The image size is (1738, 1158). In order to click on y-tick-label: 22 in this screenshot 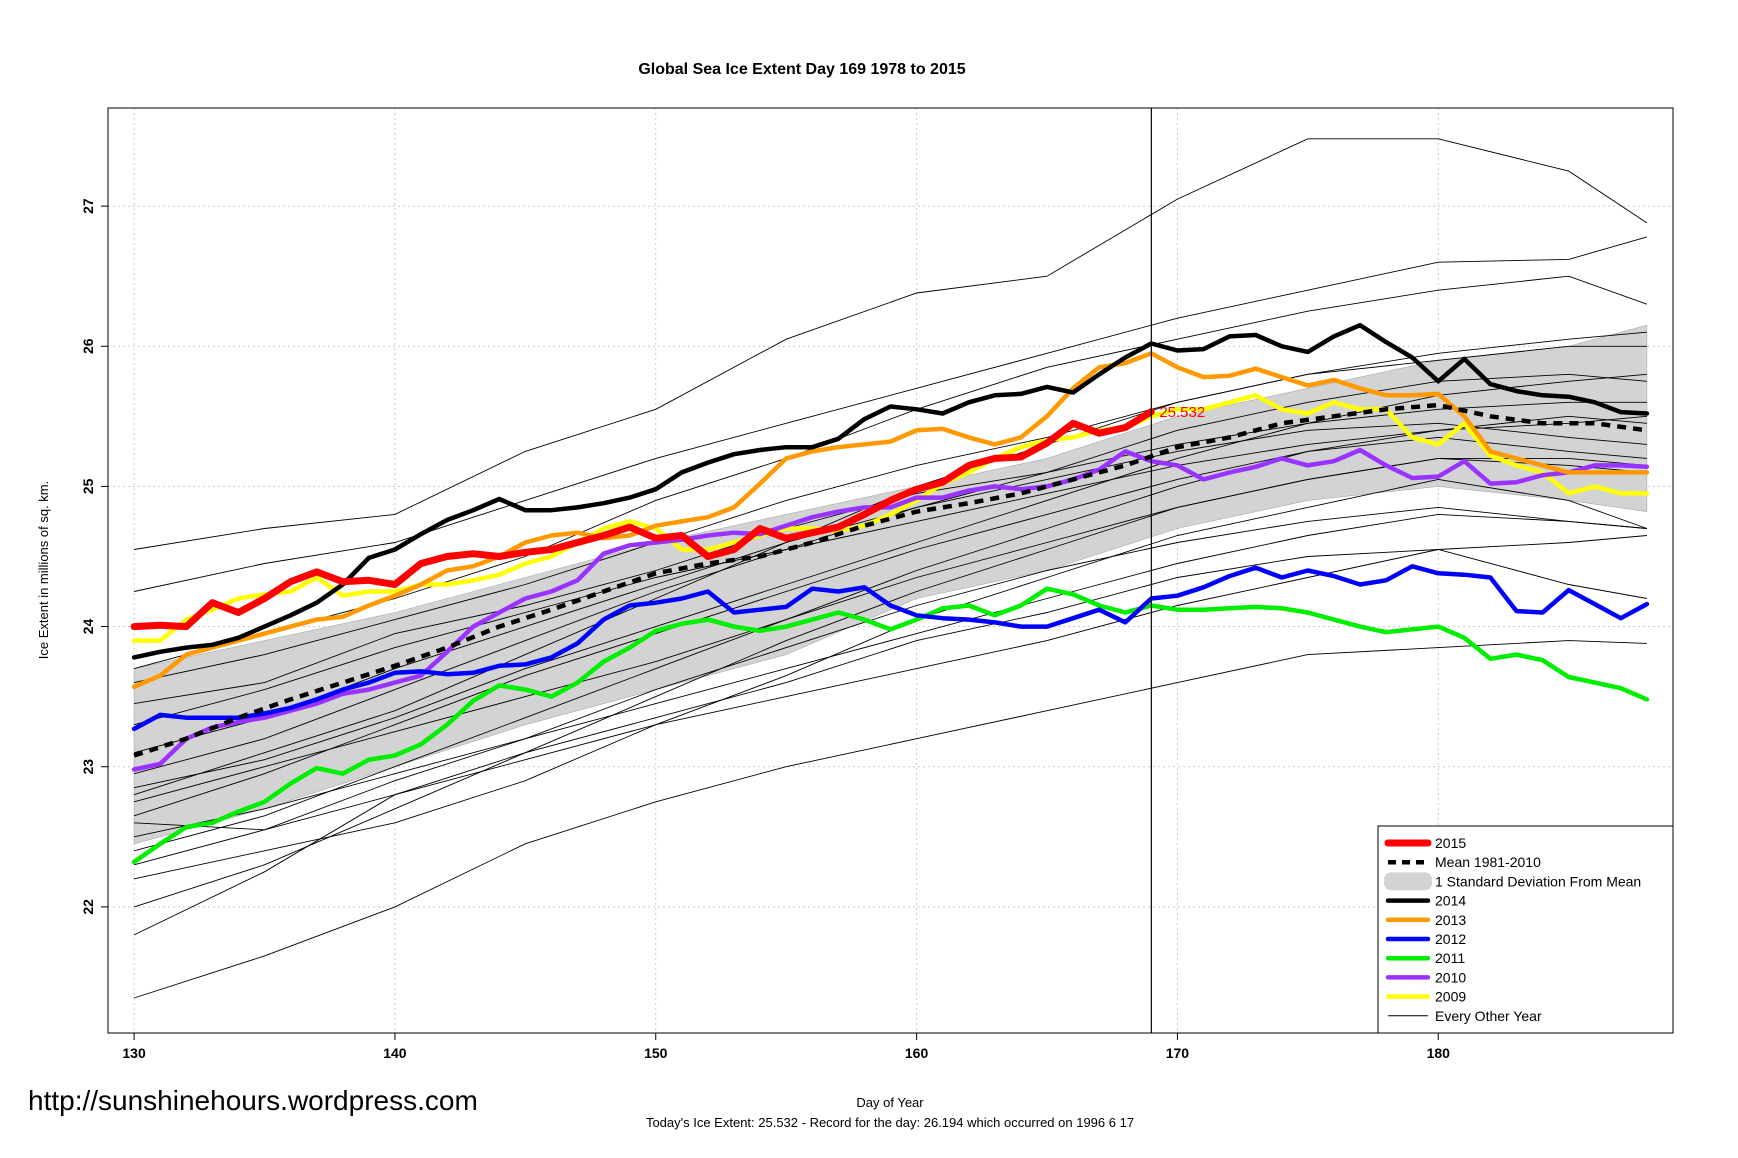, I will do `click(88, 907)`.